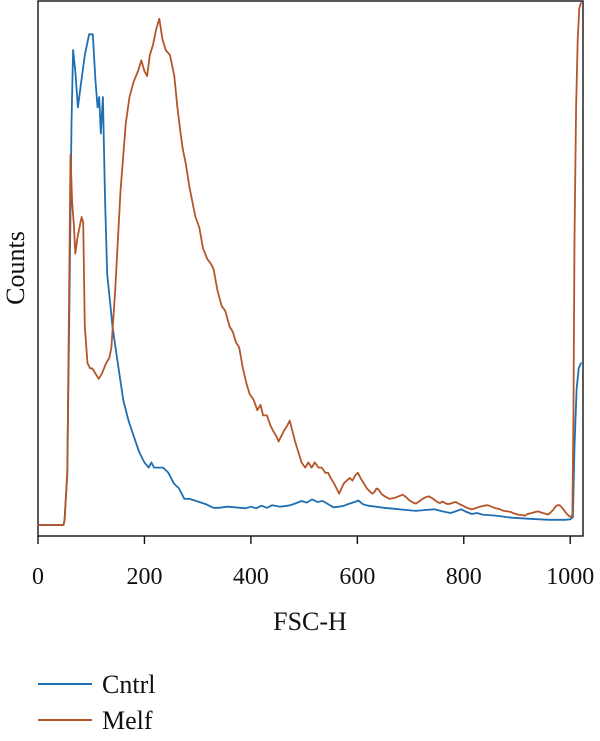 Image resolution: width=600 pixels, height=741 pixels. Describe the element at coordinates (251, 577) in the screenshot. I see `x-tick-label-400: 400` at that location.